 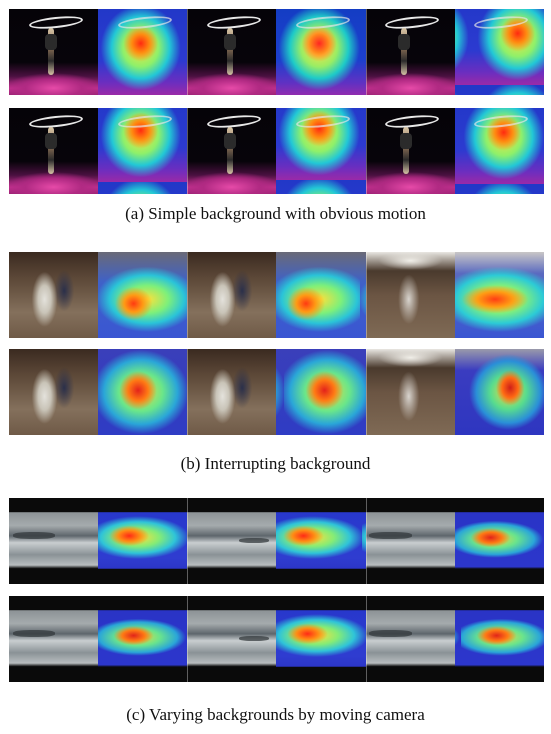 What do you see at coordinates (275, 714) in the screenshot?
I see `caption-c: (c) Varying backgrounds by moving camera` at bounding box center [275, 714].